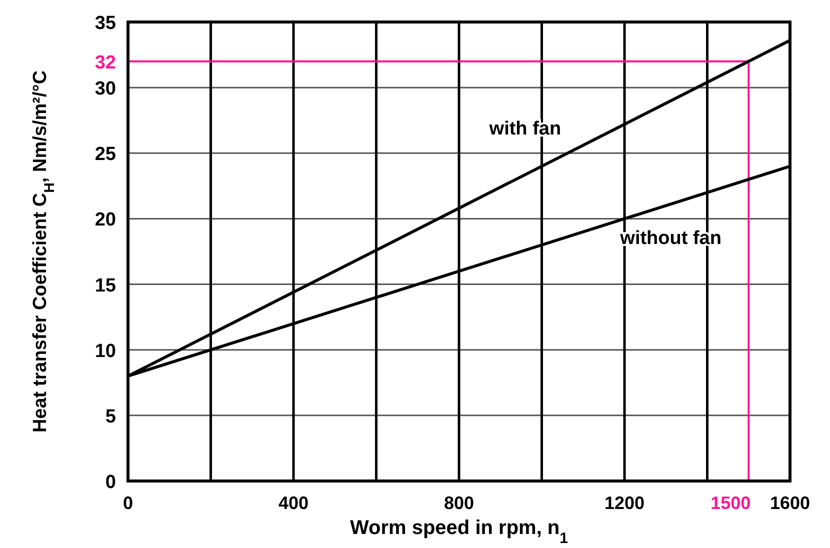 The height and width of the screenshot is (548, 830). I want to click on y-tick-label: 20, so click(105, 220).